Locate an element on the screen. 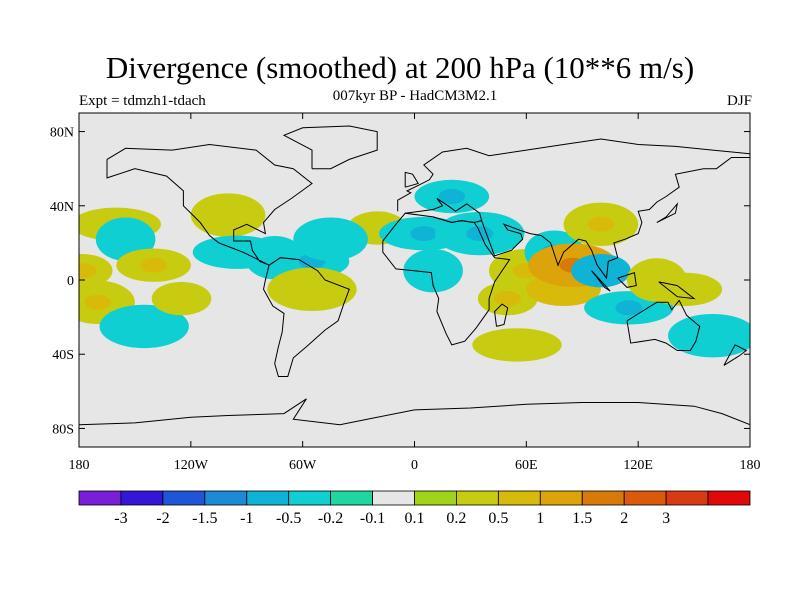 The image size is (800, 600). lat-tick-label: 0 is located at coordinates (70, 281).